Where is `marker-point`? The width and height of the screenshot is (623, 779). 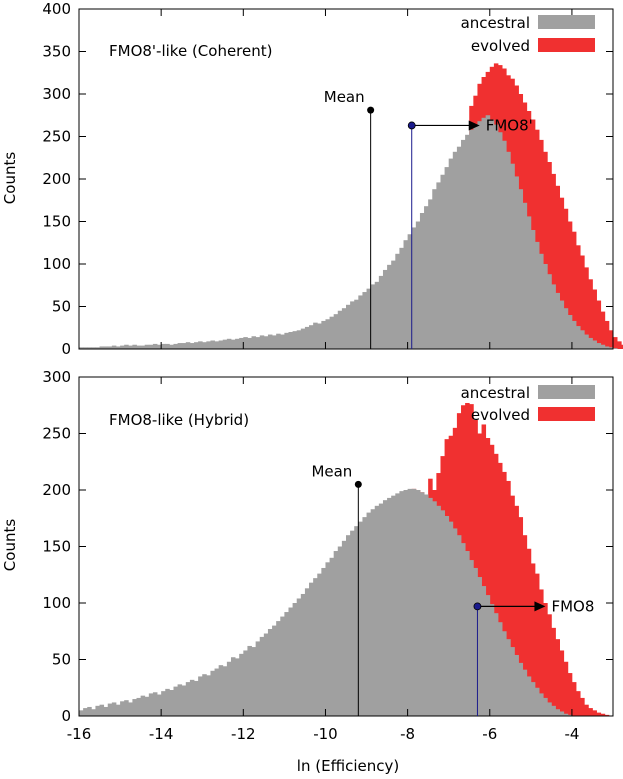
marker-point is located at coordinates (411, 125).